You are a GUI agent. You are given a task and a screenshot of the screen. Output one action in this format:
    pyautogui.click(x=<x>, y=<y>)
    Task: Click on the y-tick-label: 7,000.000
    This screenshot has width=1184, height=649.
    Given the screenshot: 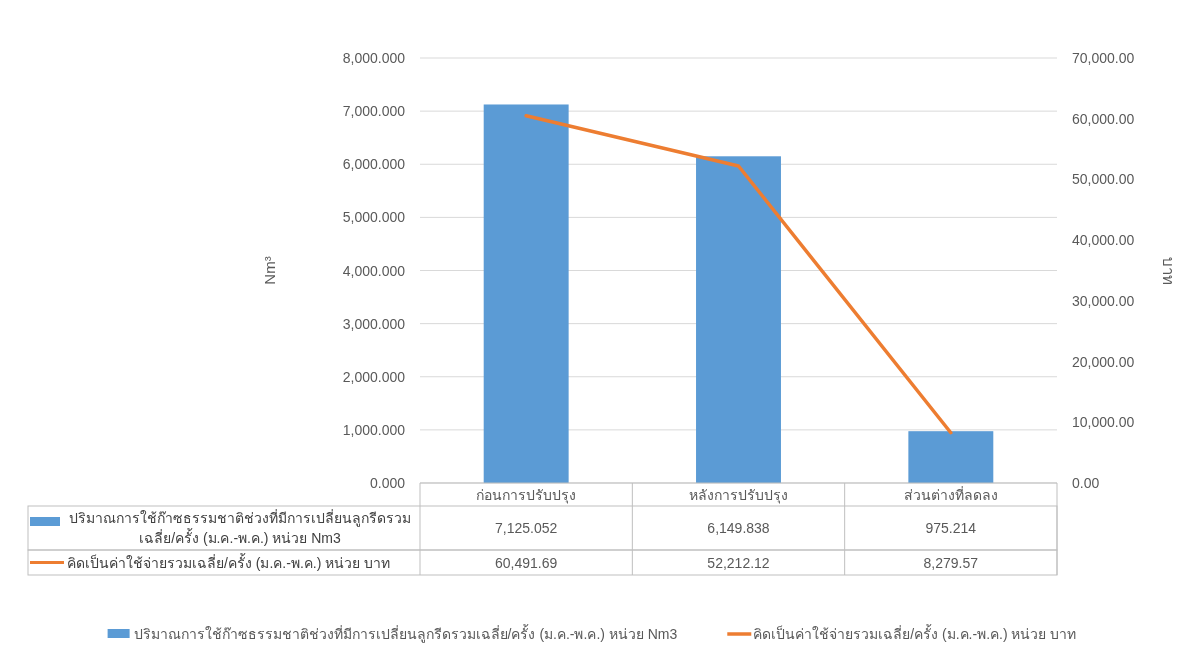 What is the action you would take?
    pyautogui.click(x=374, y=111)
    